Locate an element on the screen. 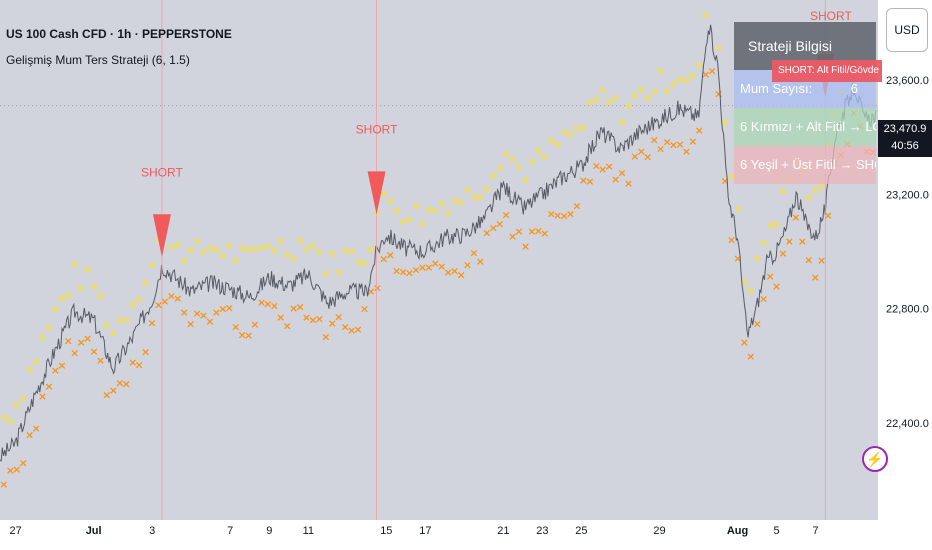 This screenshot has height=550, width=932. symbol-title: US 100 Cash CFD · 1h · PEPPERSTONE is located at coordinates (119, 34).